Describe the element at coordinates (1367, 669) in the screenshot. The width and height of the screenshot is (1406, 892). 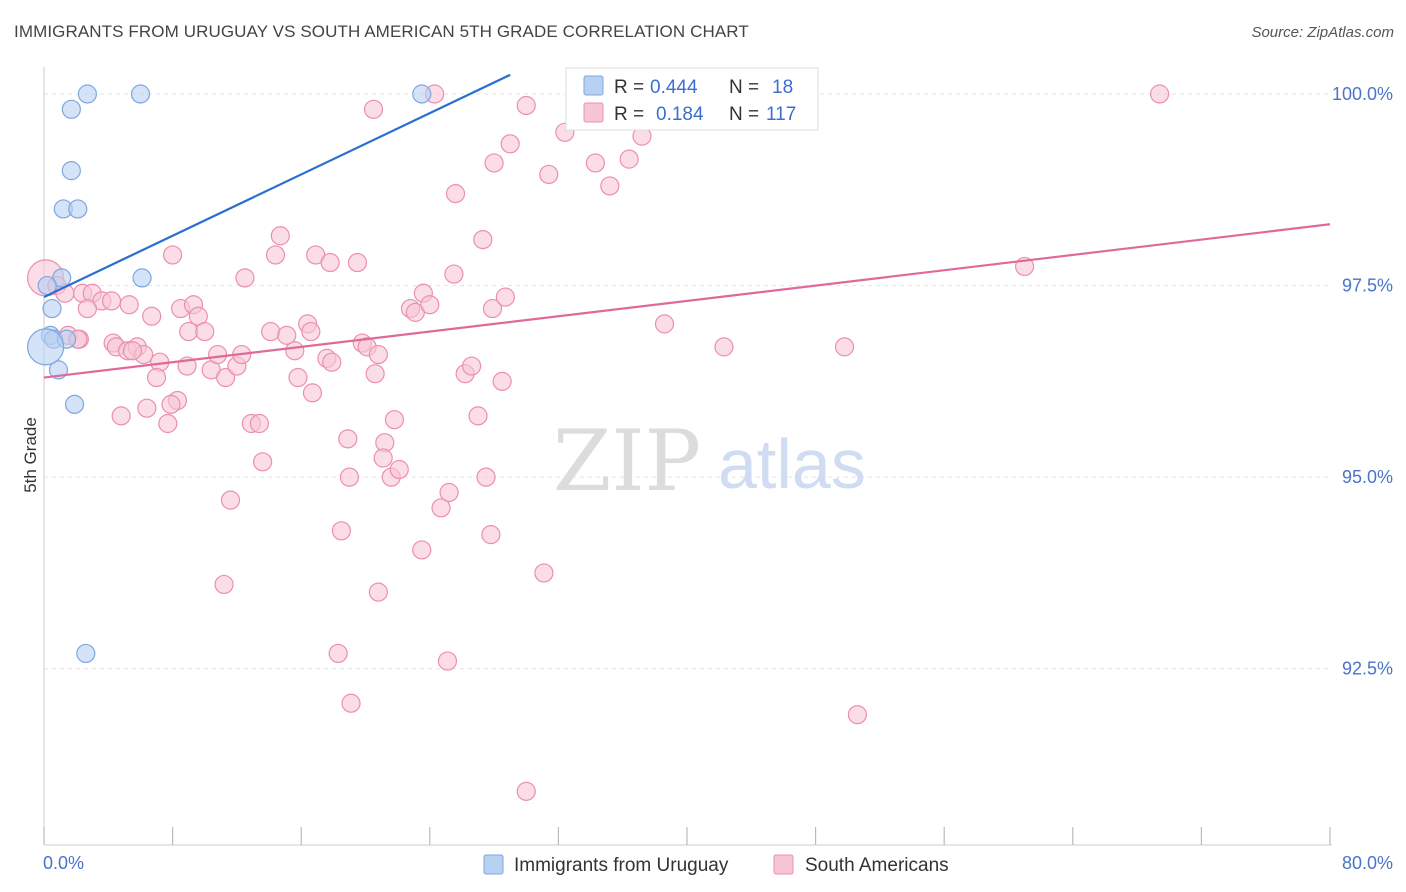
I see `y-tick-label-3: 92.5%` at that location.